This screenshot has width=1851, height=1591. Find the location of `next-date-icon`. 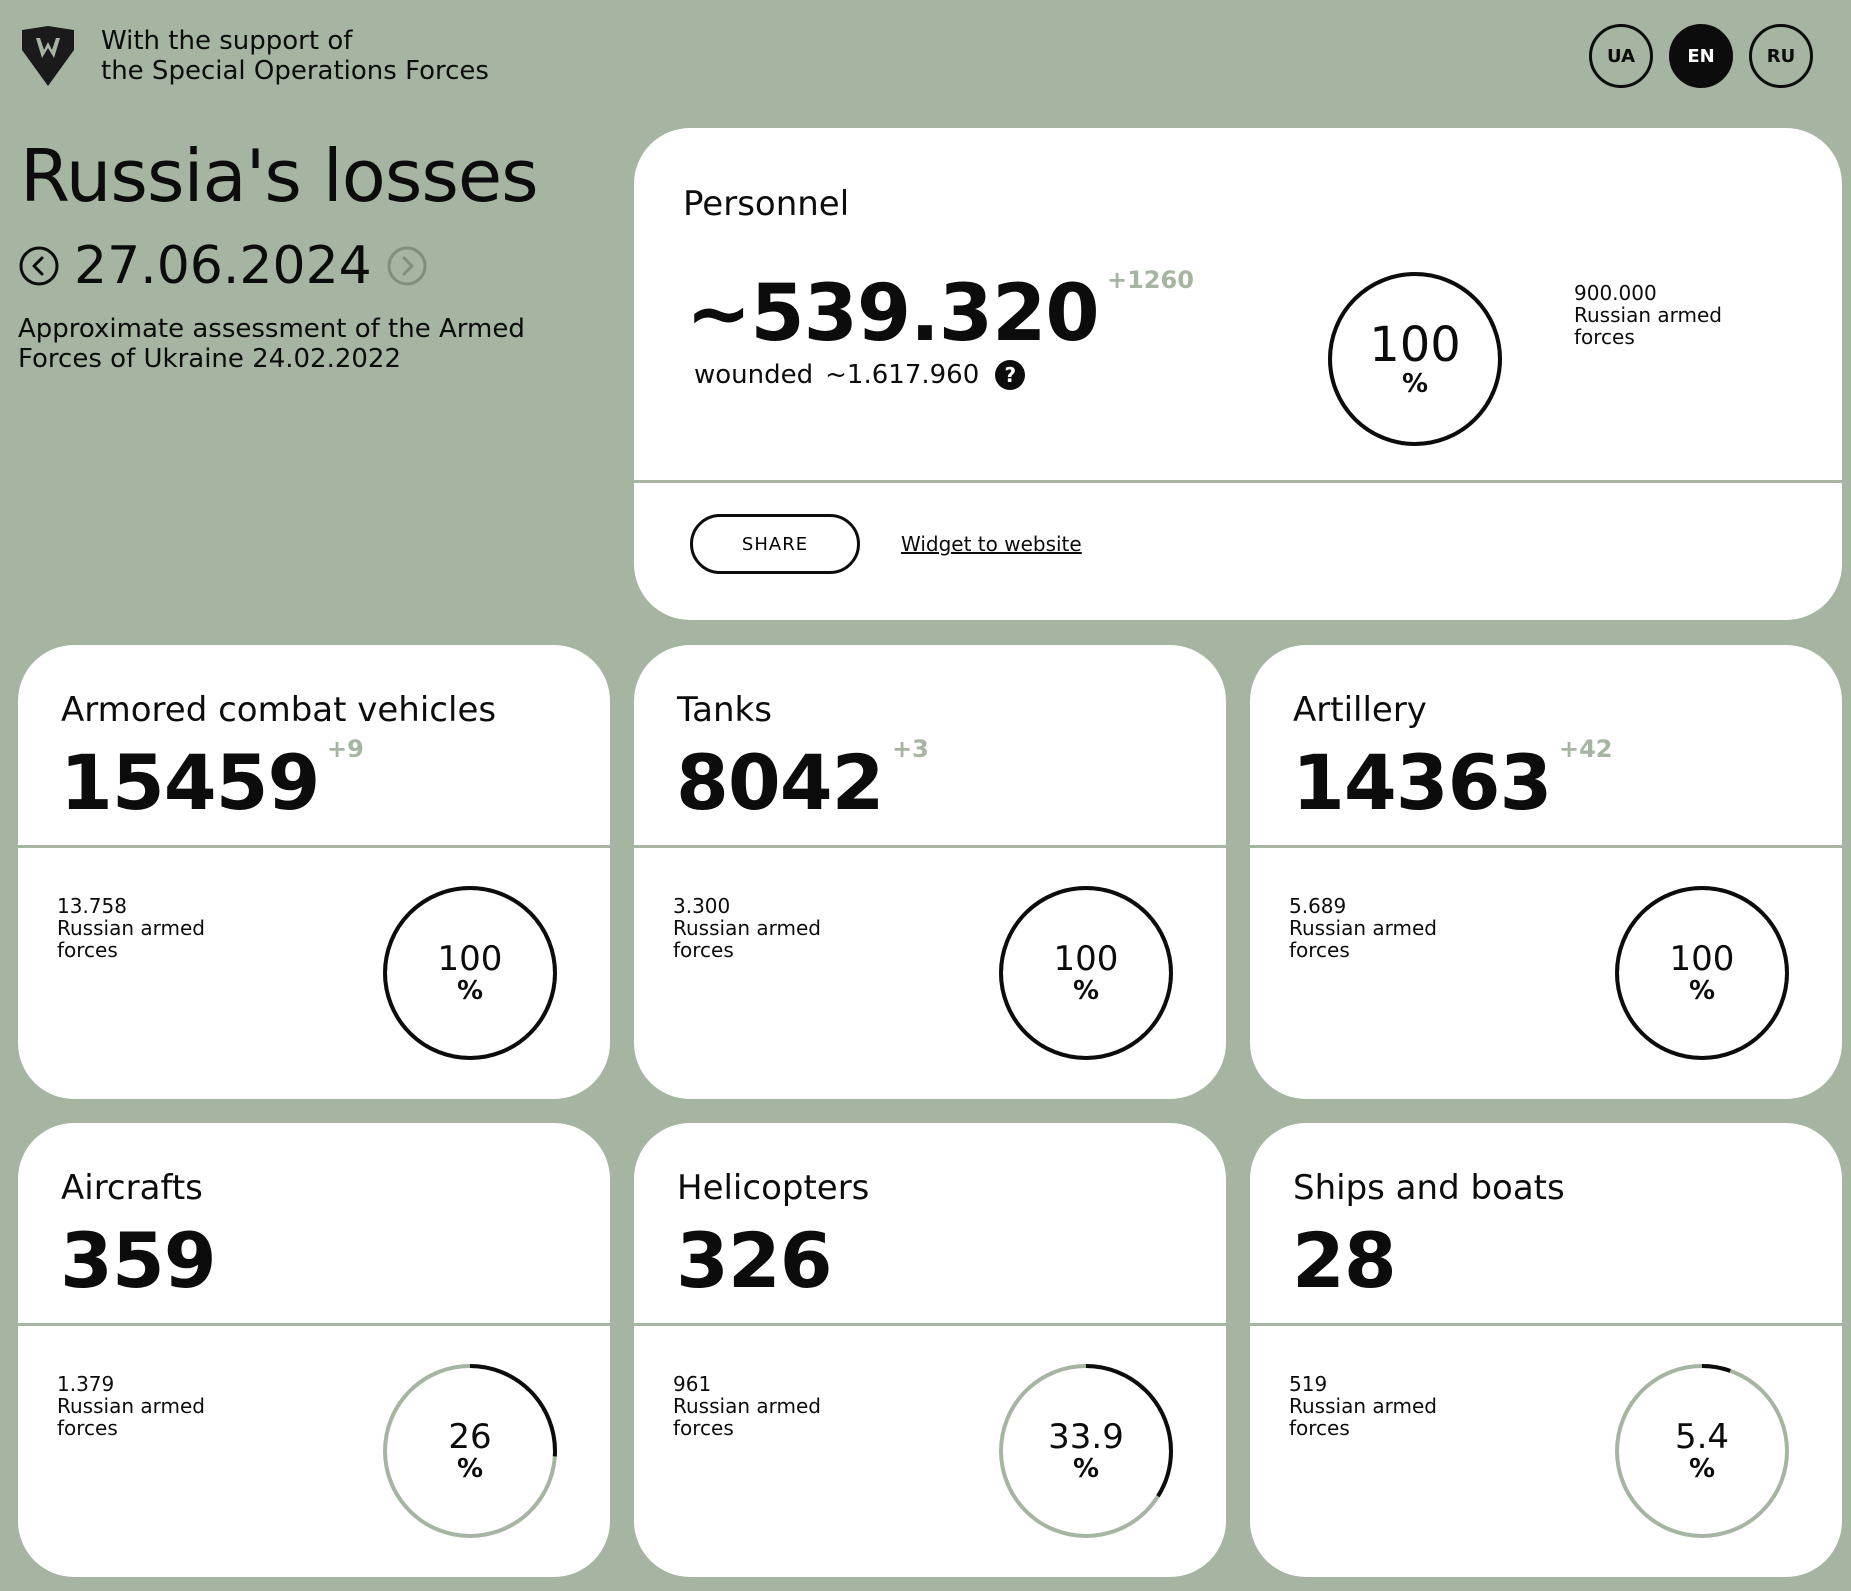

next-date-icon is located at coordinates (407, 266).